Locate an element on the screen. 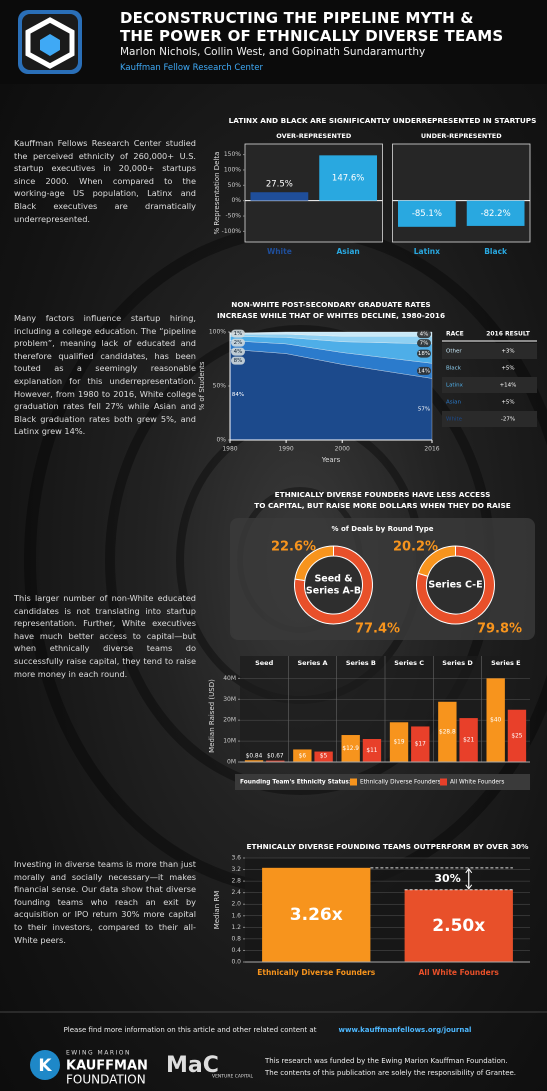  y-tick-label: 1.2 is located at coordinates (236, 927).